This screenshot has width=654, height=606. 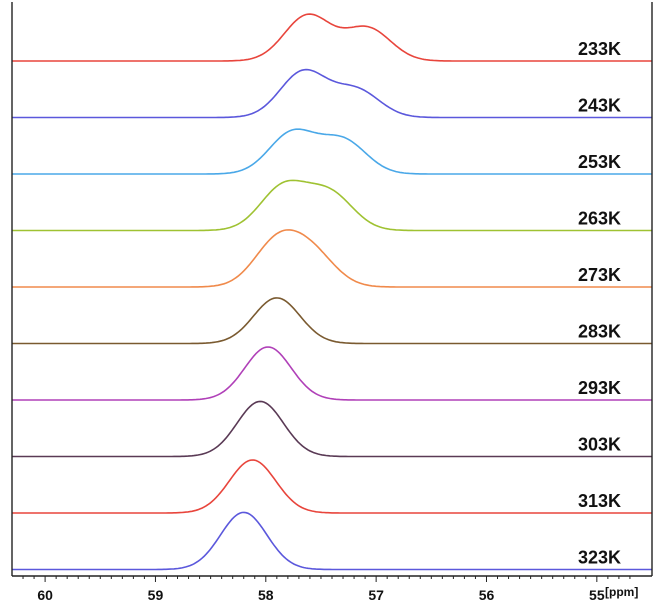 What do you see at coordinates (621, 592) in the screenshot?
I see `x-unit-label: [ppm]` at bounding box center [621, 592].